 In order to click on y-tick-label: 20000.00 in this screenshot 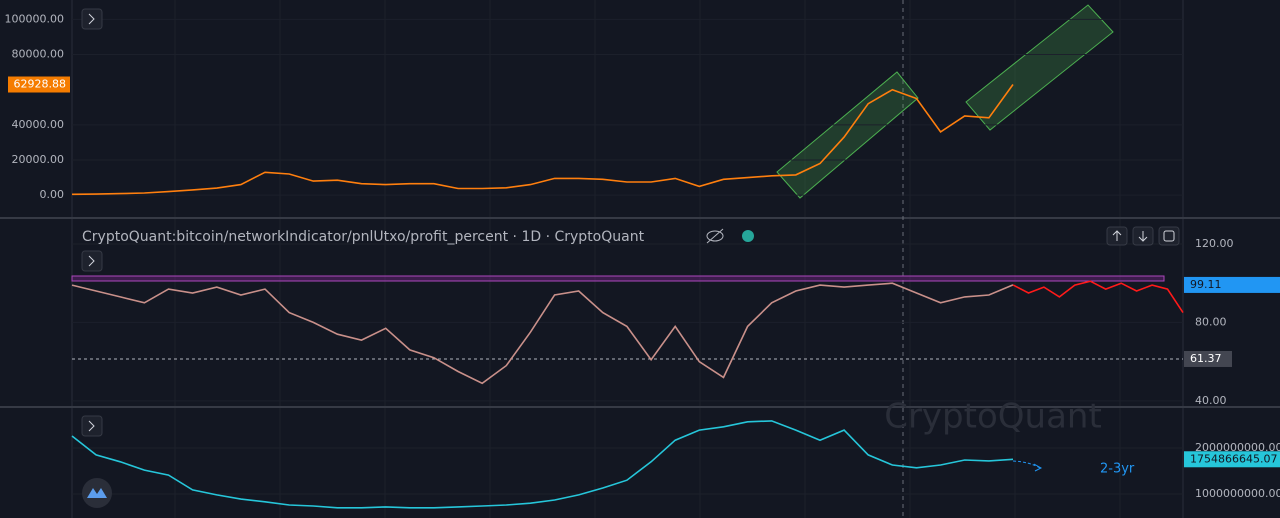, I will do `click(38, 159)`.